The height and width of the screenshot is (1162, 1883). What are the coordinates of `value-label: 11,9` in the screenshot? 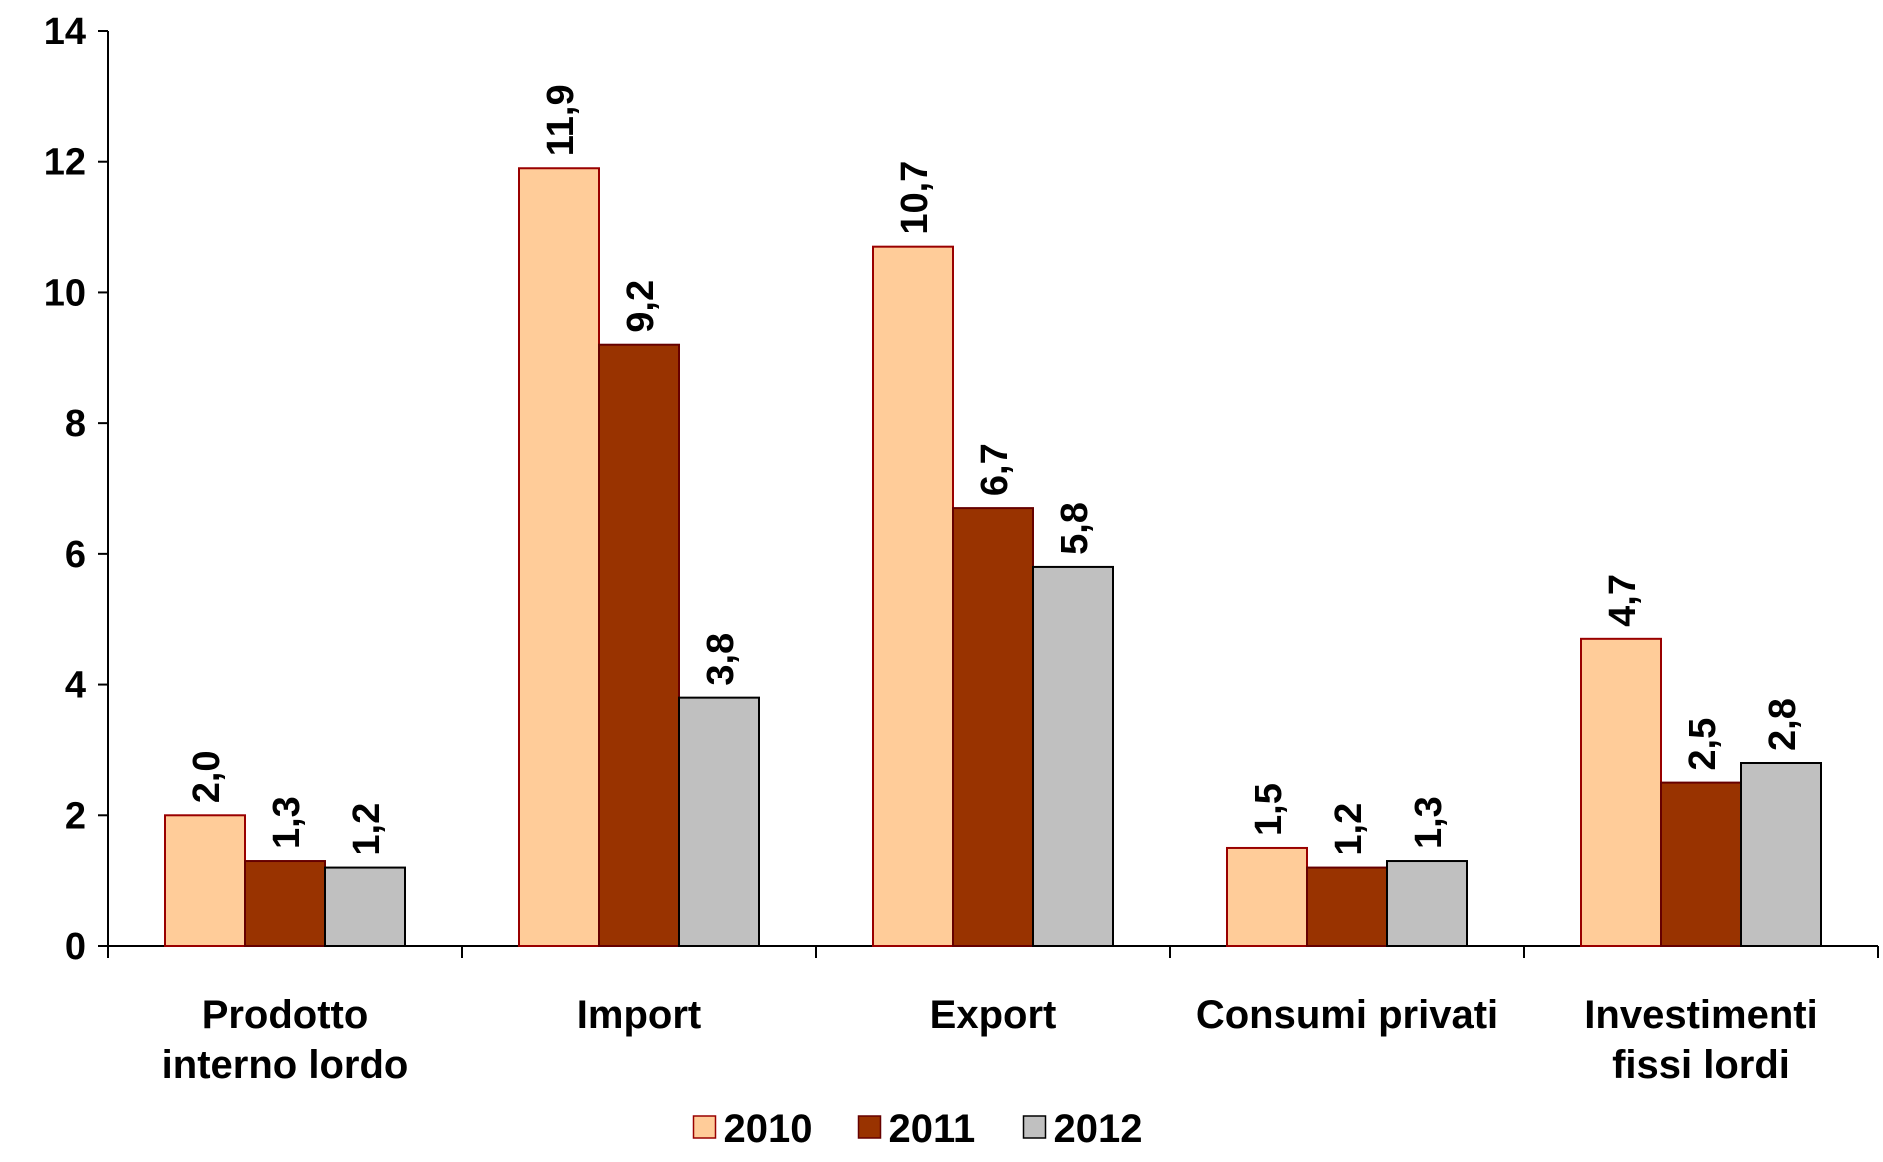 It's located at (561, 120).